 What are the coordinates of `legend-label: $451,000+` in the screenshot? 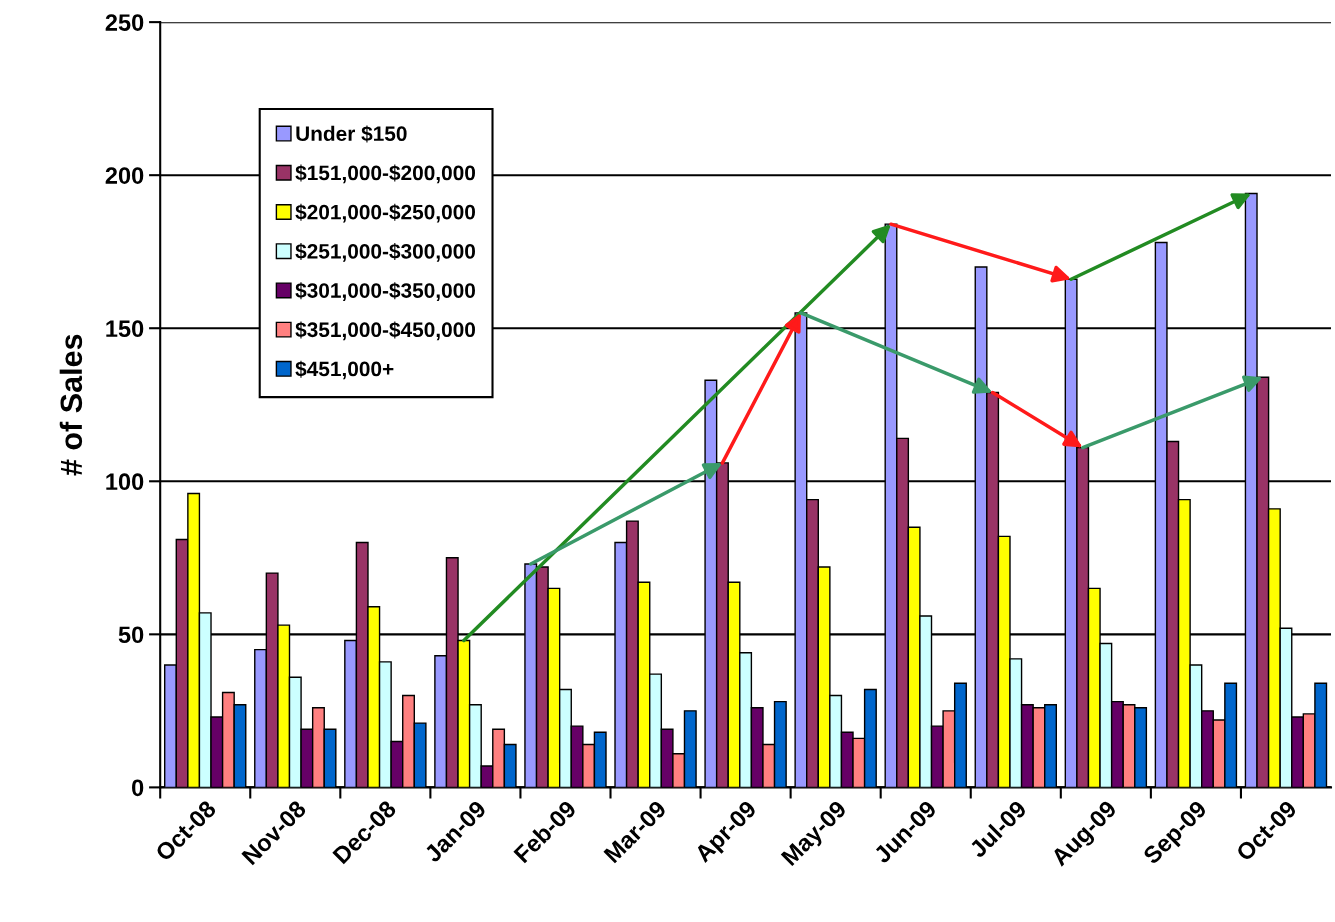 It's located at (344, 370).